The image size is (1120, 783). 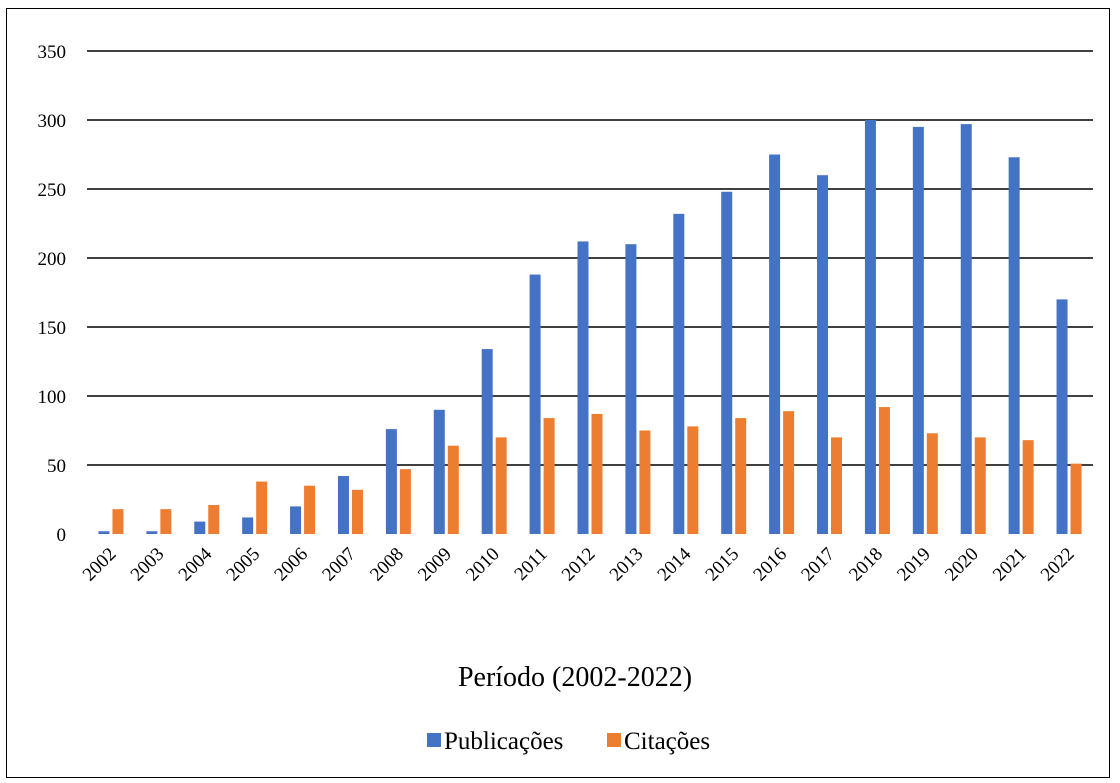 What do you see at coordinates (439, 471) in the screenshot?
I see `bar-publicacoes-2009` at bounding box center [439, 471].